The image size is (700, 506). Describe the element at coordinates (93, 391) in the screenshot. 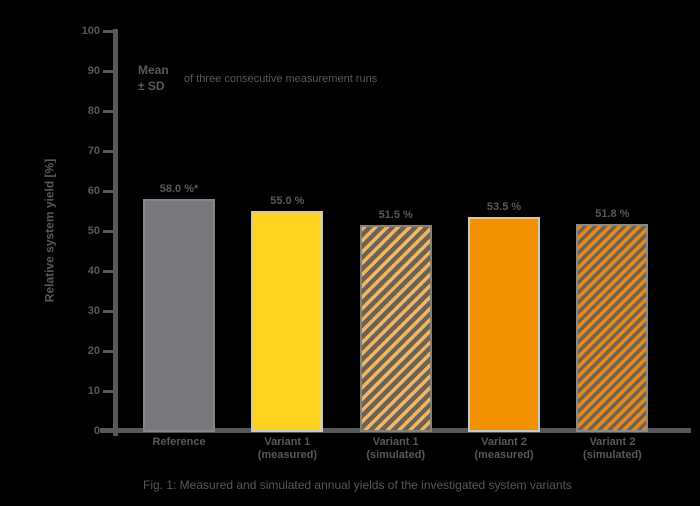

I see `y-tick-label: 10` at that location.